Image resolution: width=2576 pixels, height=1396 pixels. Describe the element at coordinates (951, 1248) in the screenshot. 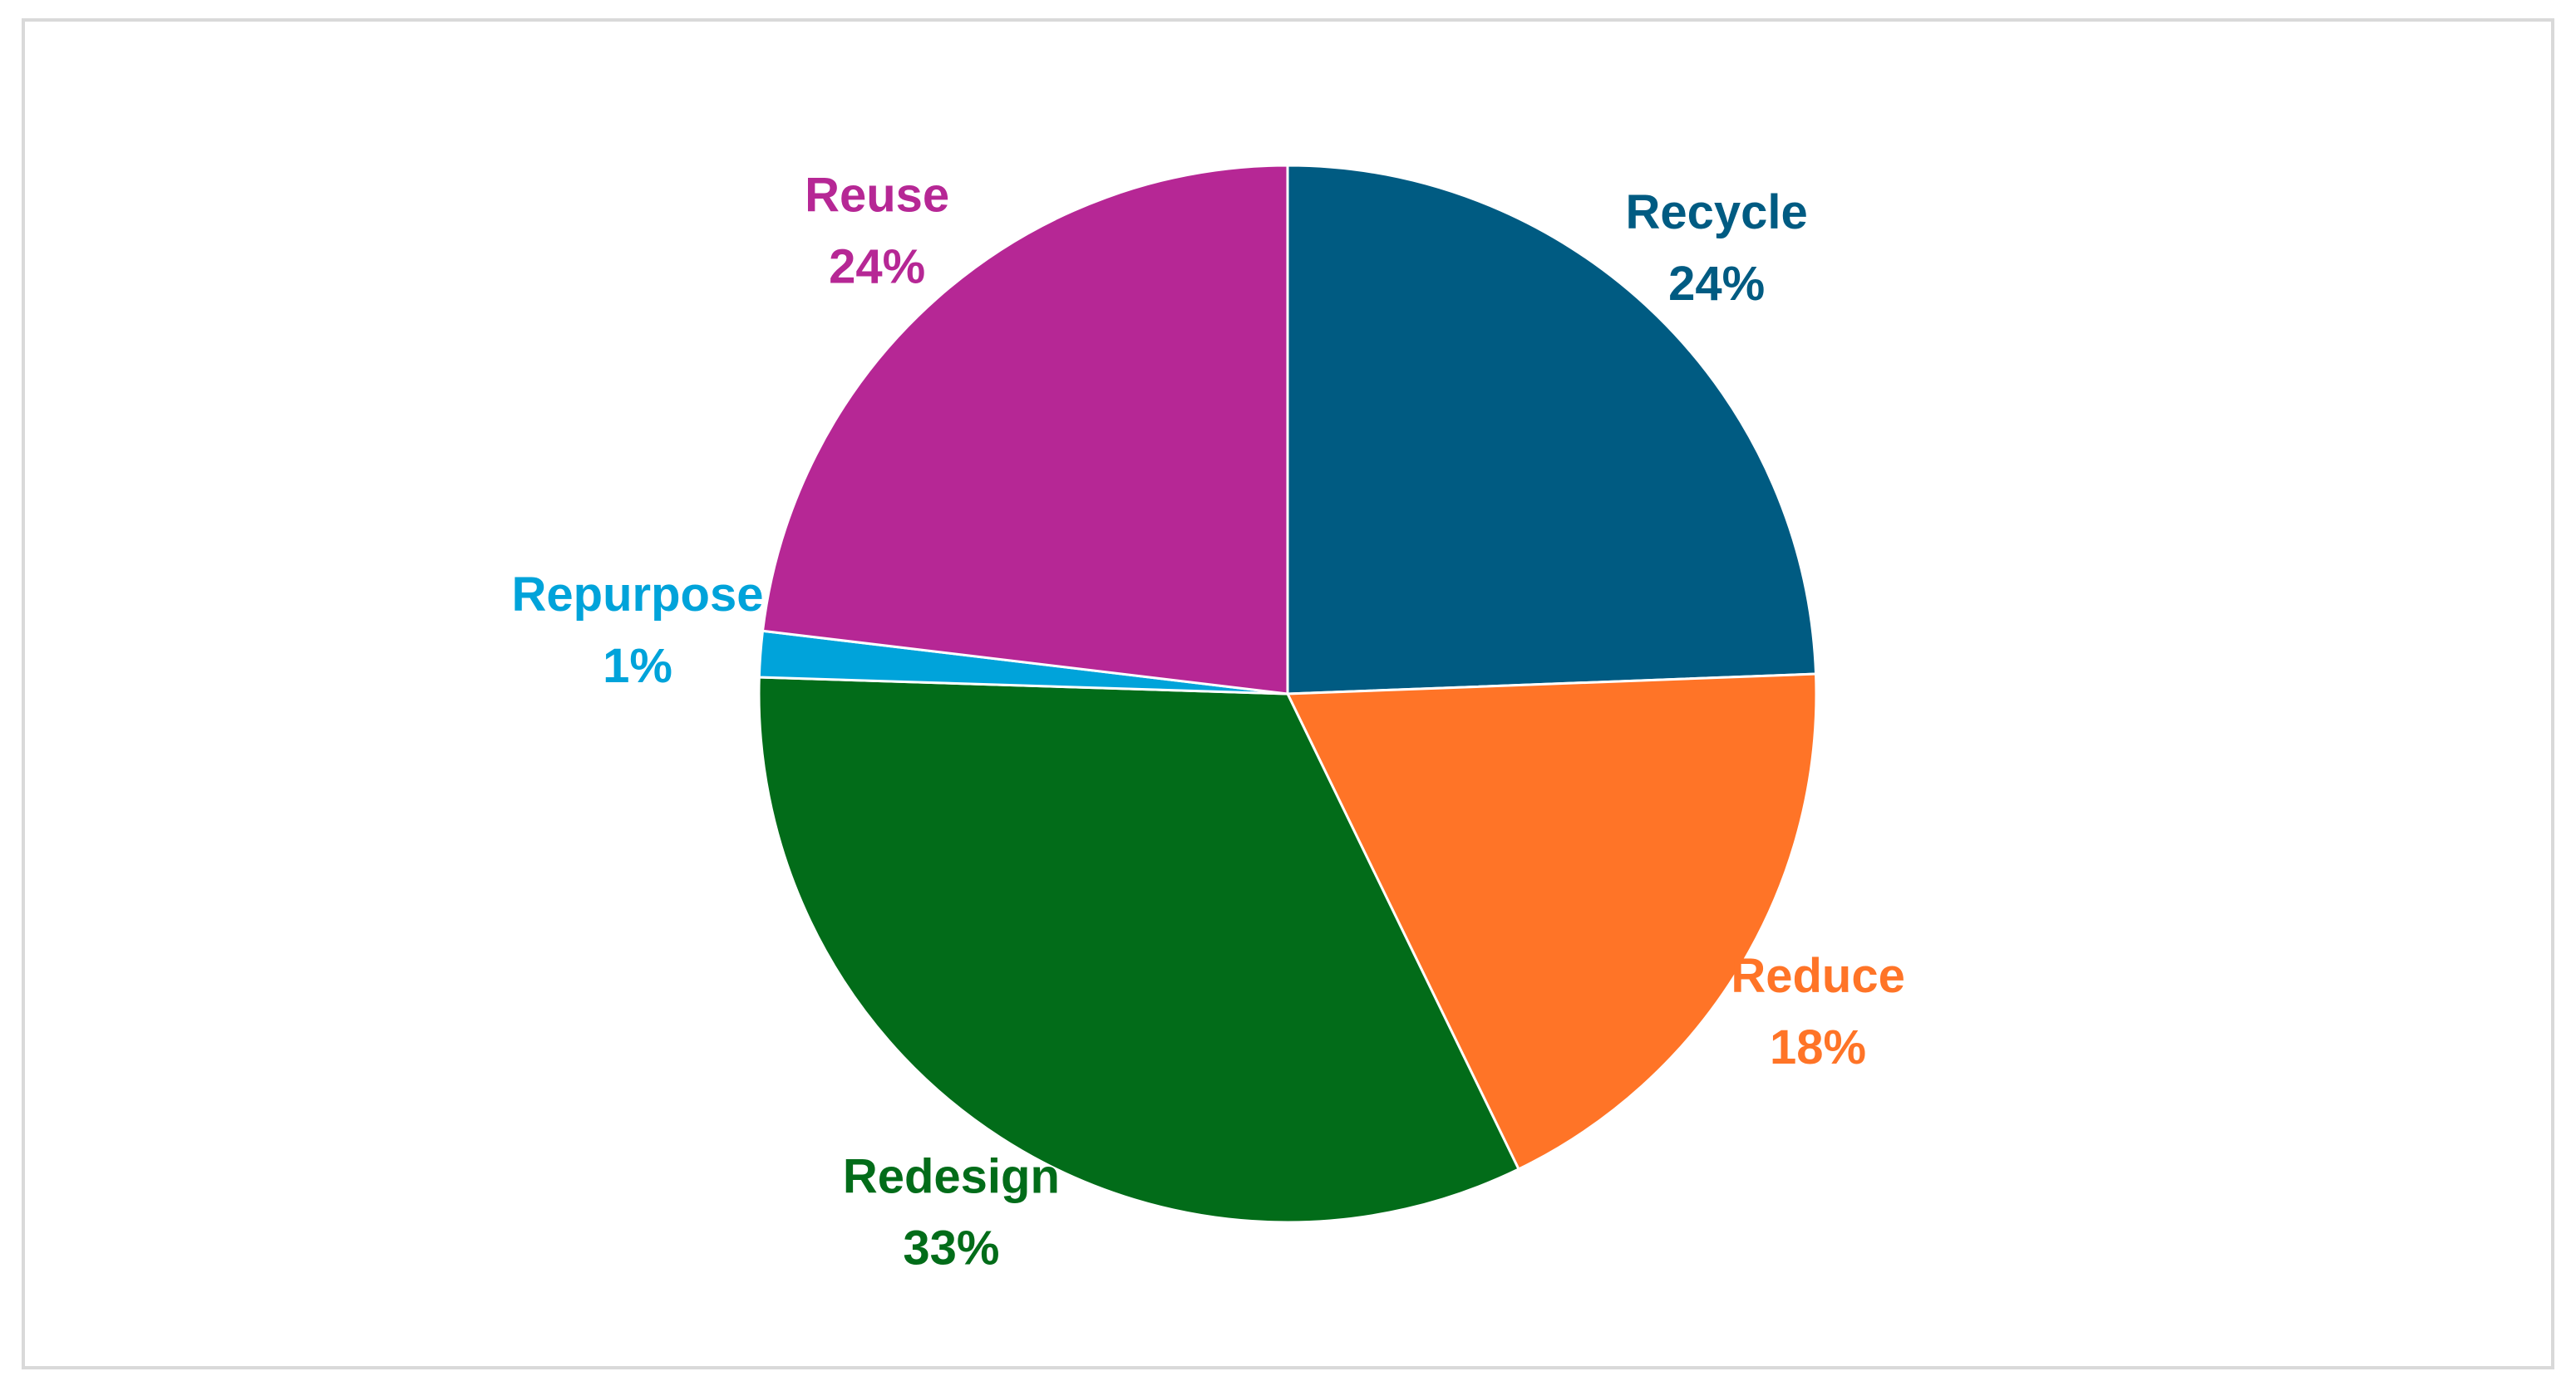

I see `data-label-percent: 33%` at that location.